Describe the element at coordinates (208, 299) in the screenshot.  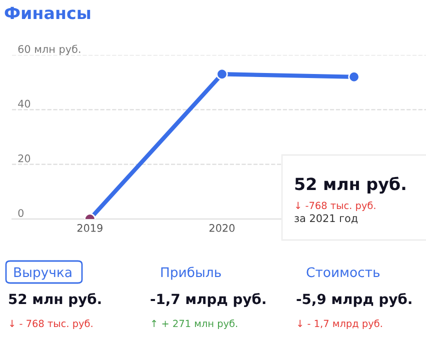
I see `text: -1,7 млрд руб.` at that location.